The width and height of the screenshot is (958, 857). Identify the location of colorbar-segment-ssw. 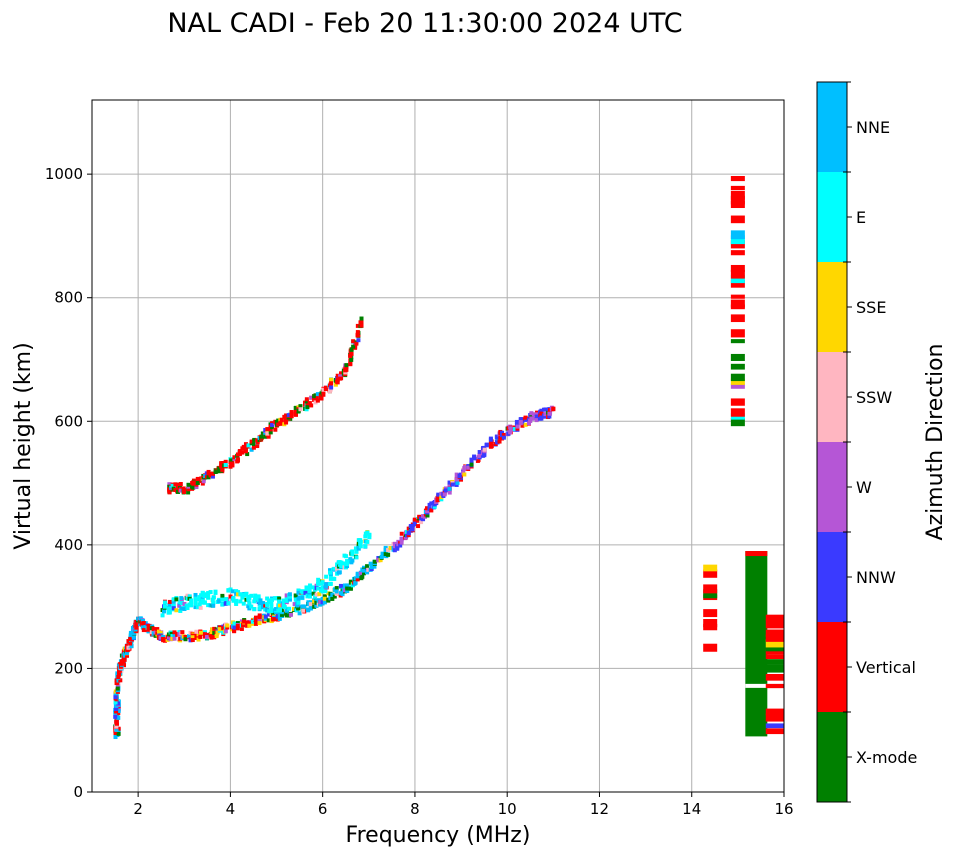
(832, 397).